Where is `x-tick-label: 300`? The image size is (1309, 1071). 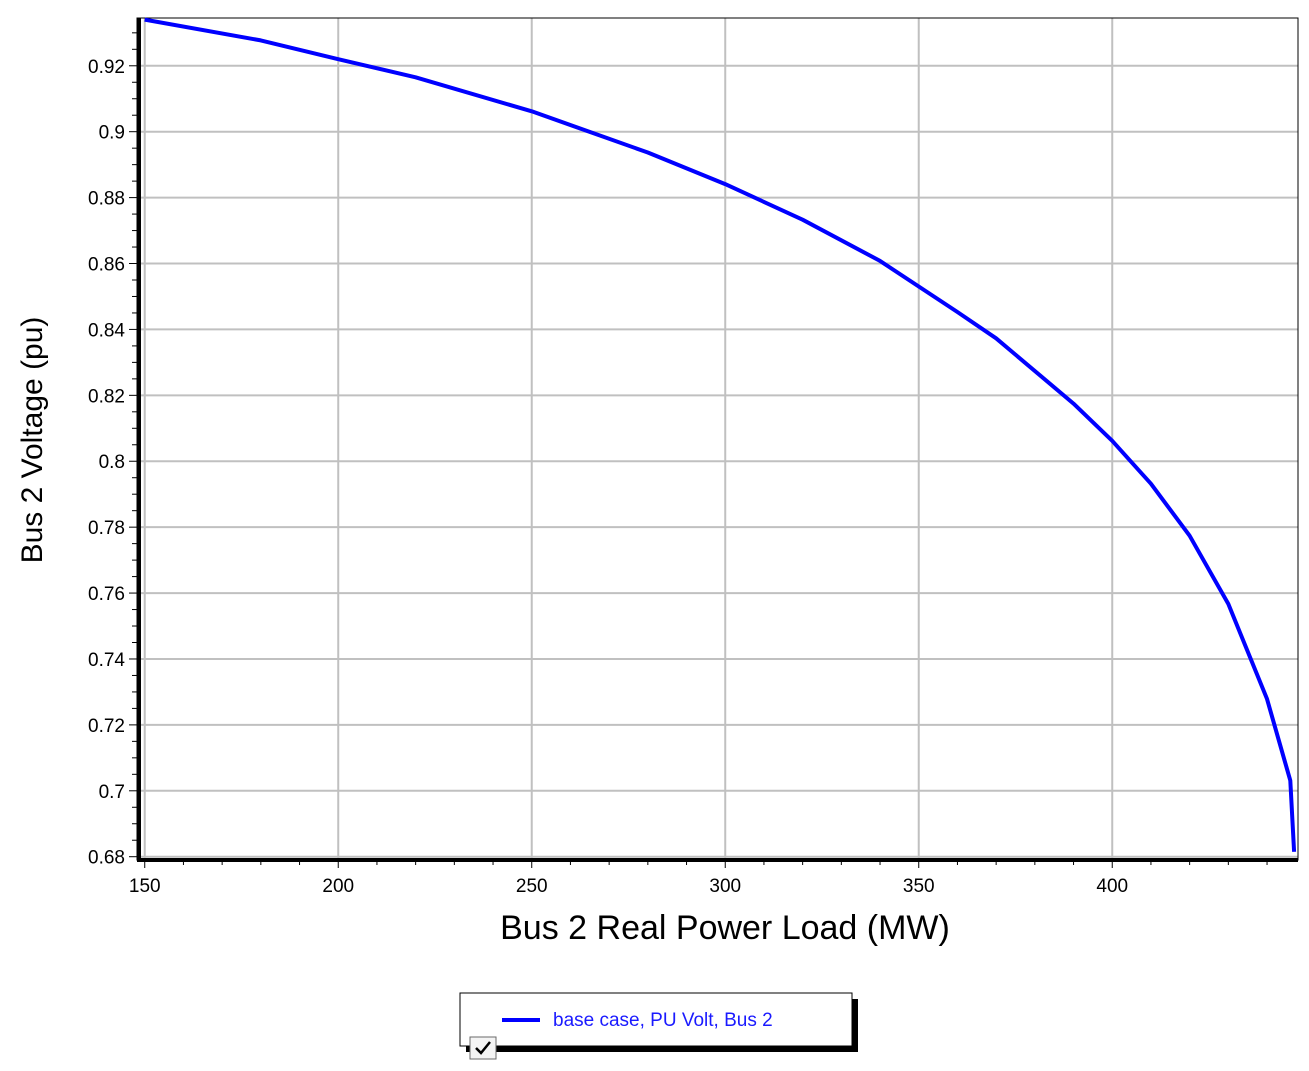 x-tick-label: 300 is located at coordinates (725, 886).